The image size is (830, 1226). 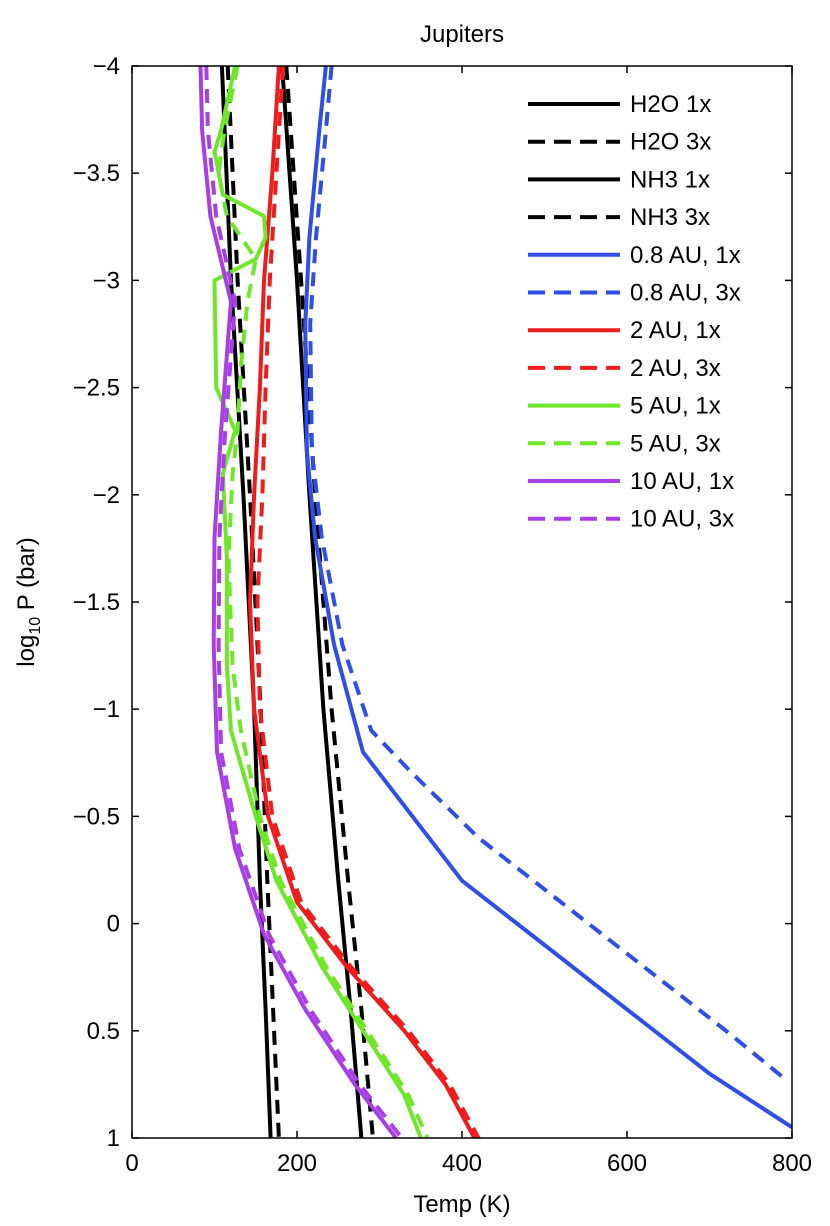 I want to click on legend-label-0-8-au-1x: 0.8 AU, 1x, so click(x=685, y=255).